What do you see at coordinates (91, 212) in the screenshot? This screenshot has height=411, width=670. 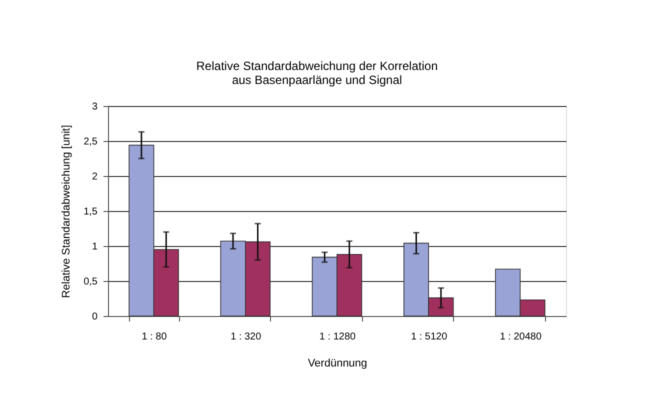 I see `y-tick-label: 1,5` at bounding box center [91, 212].